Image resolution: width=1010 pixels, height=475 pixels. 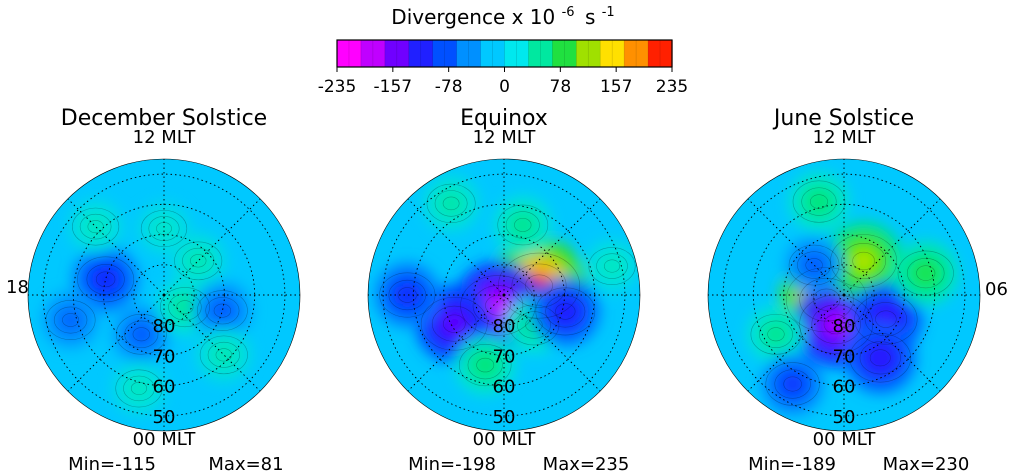 I want to click on panel-title: June Solstice, so click(x=843, y=118).